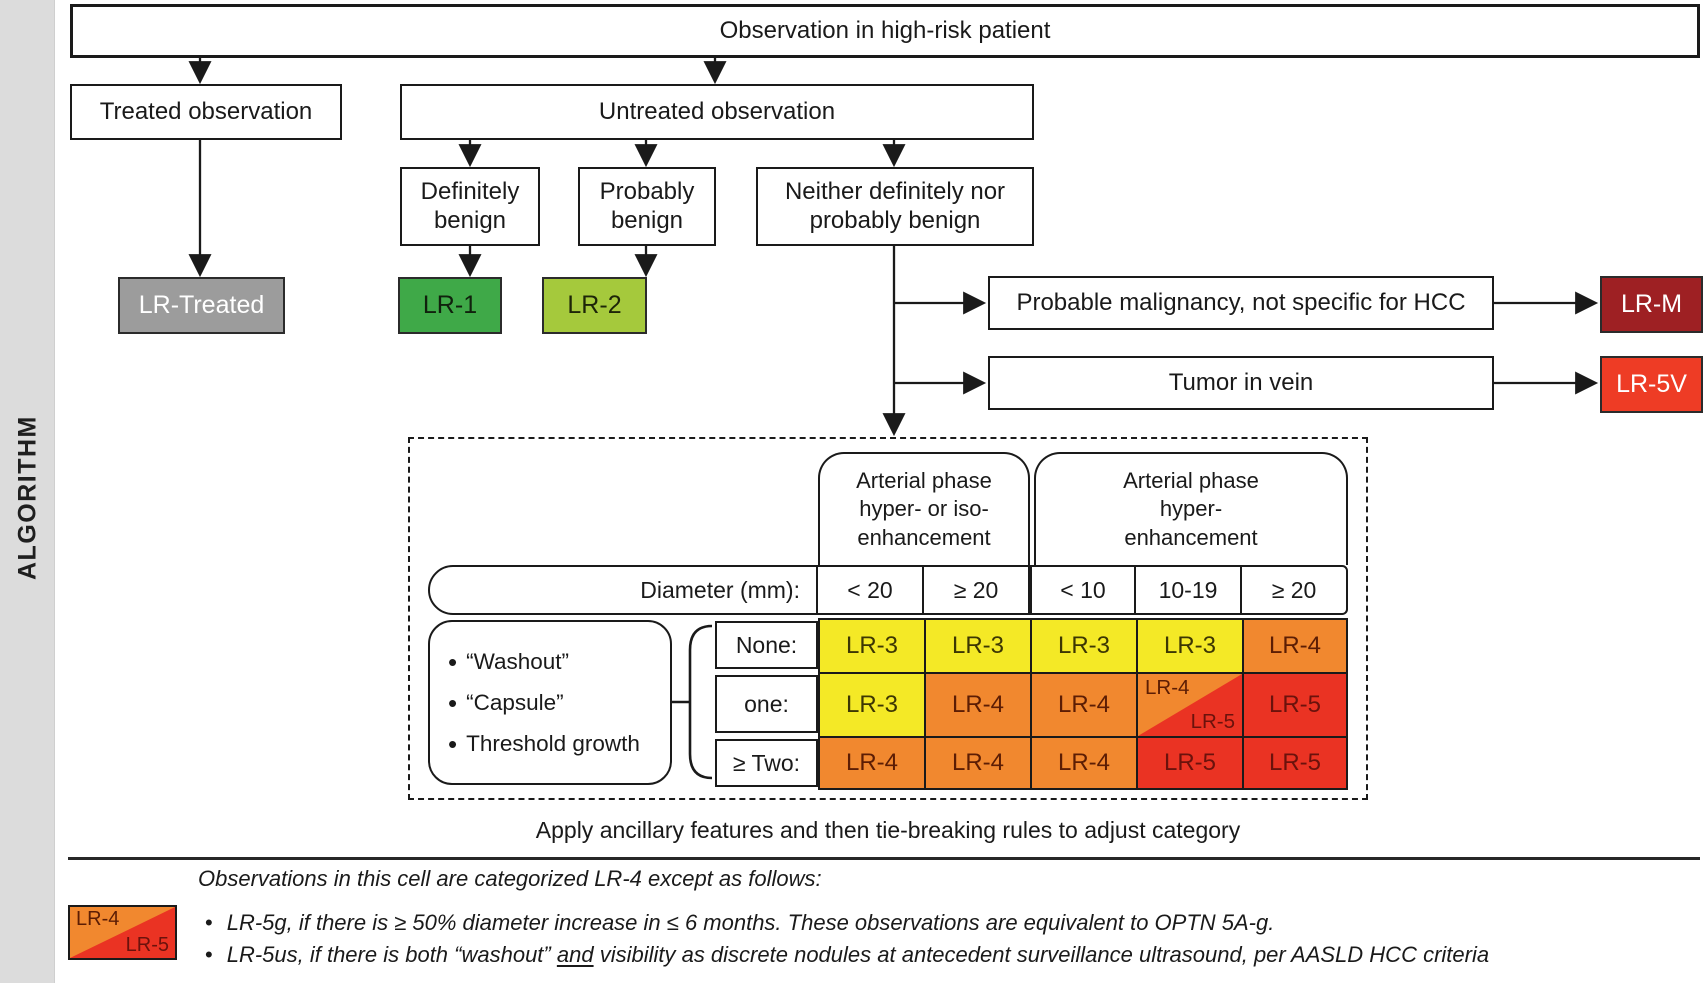  Describe the element at coordinates (871, 704) in the screenshot. I see `category-cell-r1-c0: LR-3` at that location.